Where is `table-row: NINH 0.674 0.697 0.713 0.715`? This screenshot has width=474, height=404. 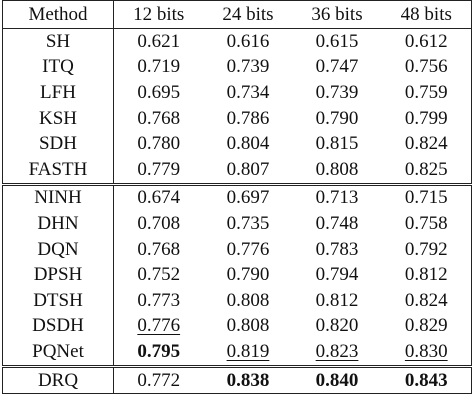 table-row: NINH 0.674 0.697 0.713 0.715 is located at coordinates (237, 197).